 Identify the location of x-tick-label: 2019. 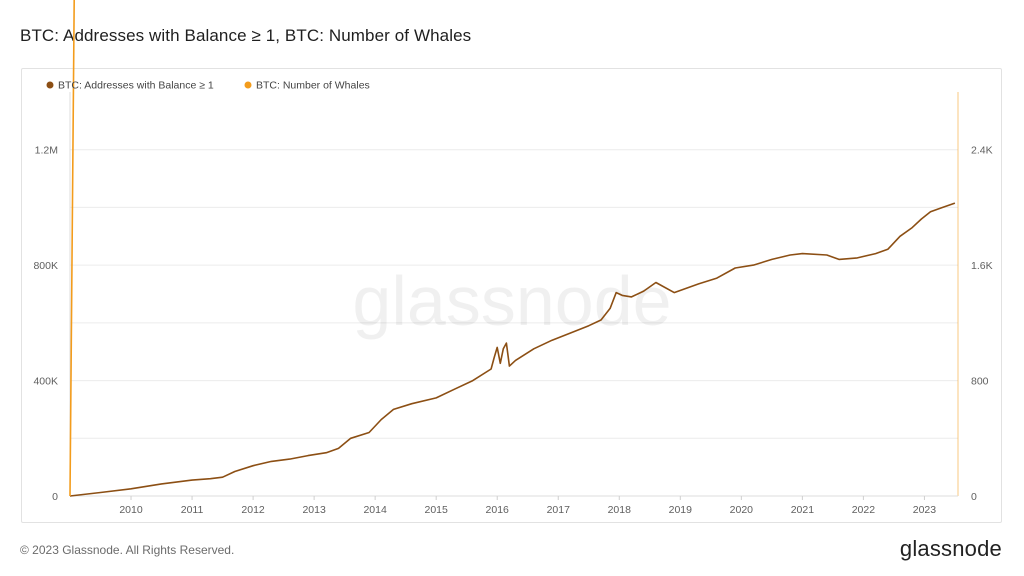
(681, 510).